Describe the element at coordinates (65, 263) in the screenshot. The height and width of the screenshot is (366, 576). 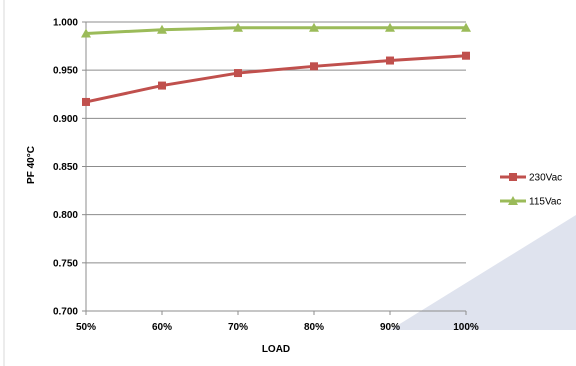
I see `y-tick-label: 0.750` at that location.